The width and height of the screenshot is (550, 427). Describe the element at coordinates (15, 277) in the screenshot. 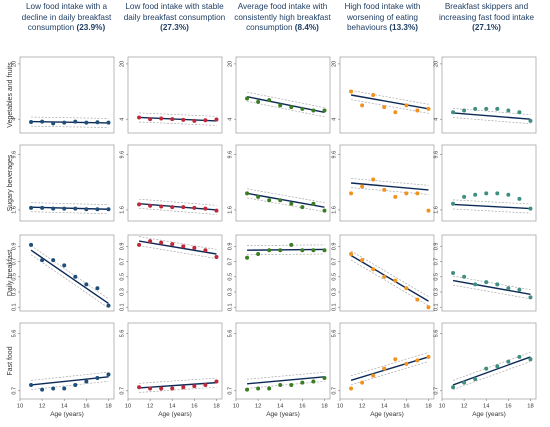

I see `y-tick-label: 0.5` at that location.